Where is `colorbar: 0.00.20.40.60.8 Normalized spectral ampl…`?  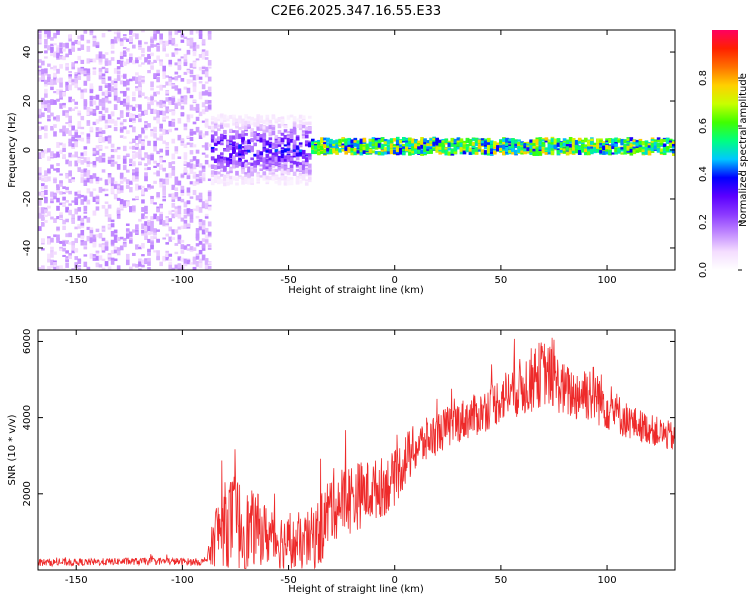
colorbar: 0.00.20.40.60.8 Normalized spectral ampl… is located at coordinates (723, 154).